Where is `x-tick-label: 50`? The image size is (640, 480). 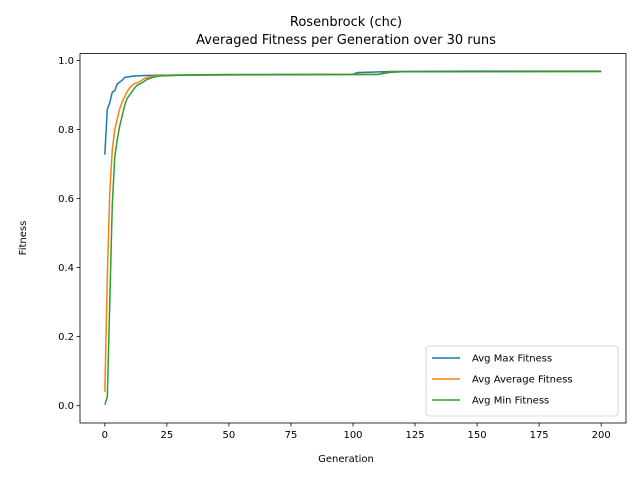 x-tick-label: 50 is located at coordinates (229, 435).